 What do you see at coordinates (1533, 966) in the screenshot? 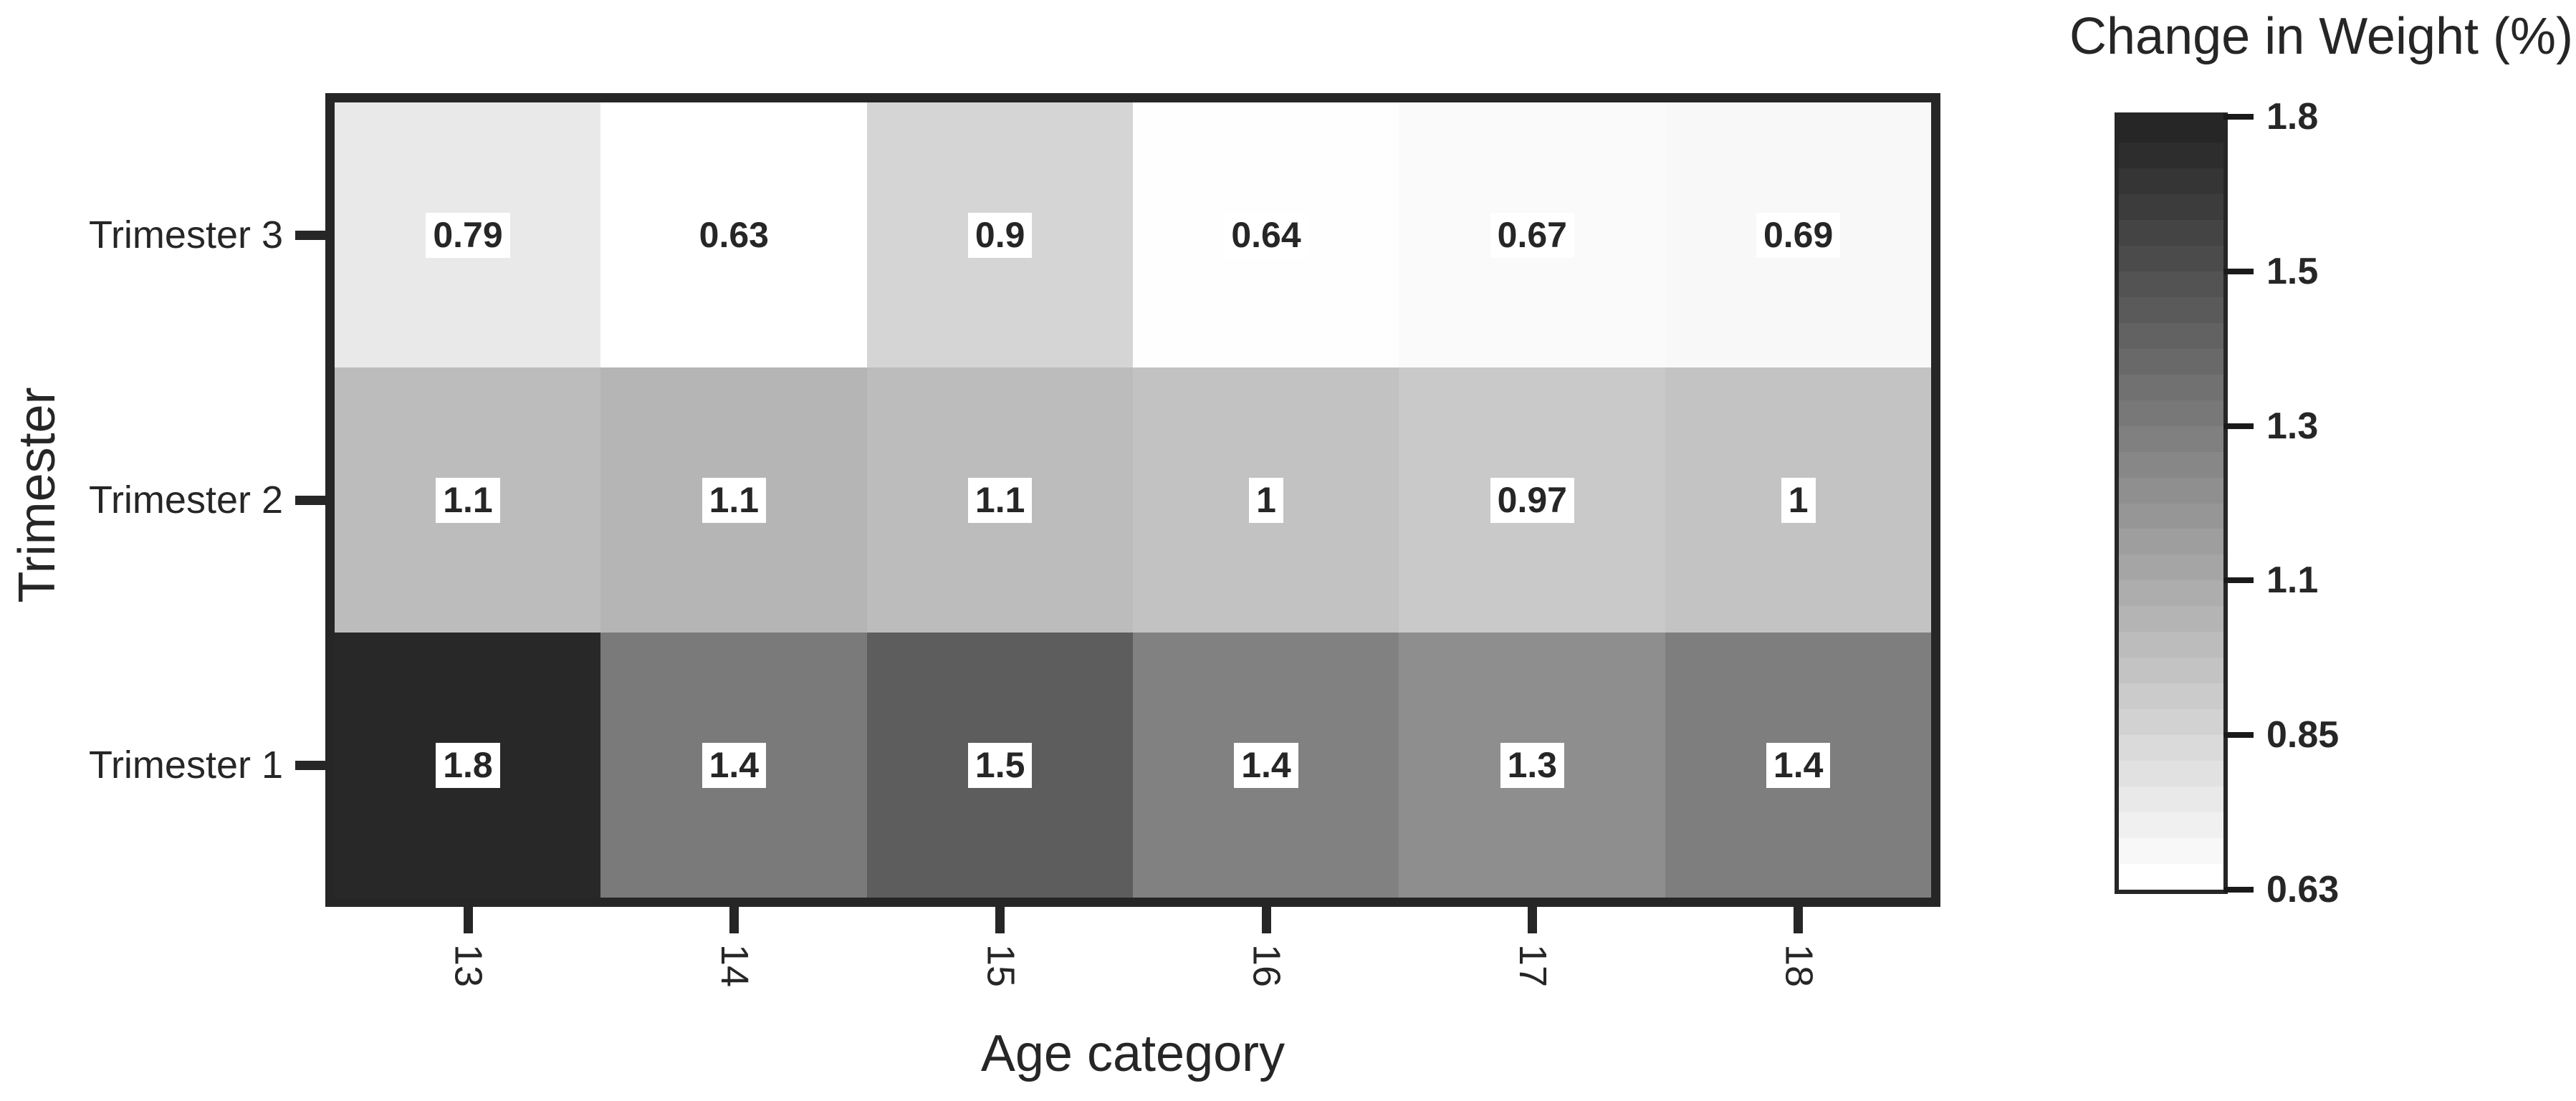
I see `x-tick-label: 17` at bounding box center [1533, 966].